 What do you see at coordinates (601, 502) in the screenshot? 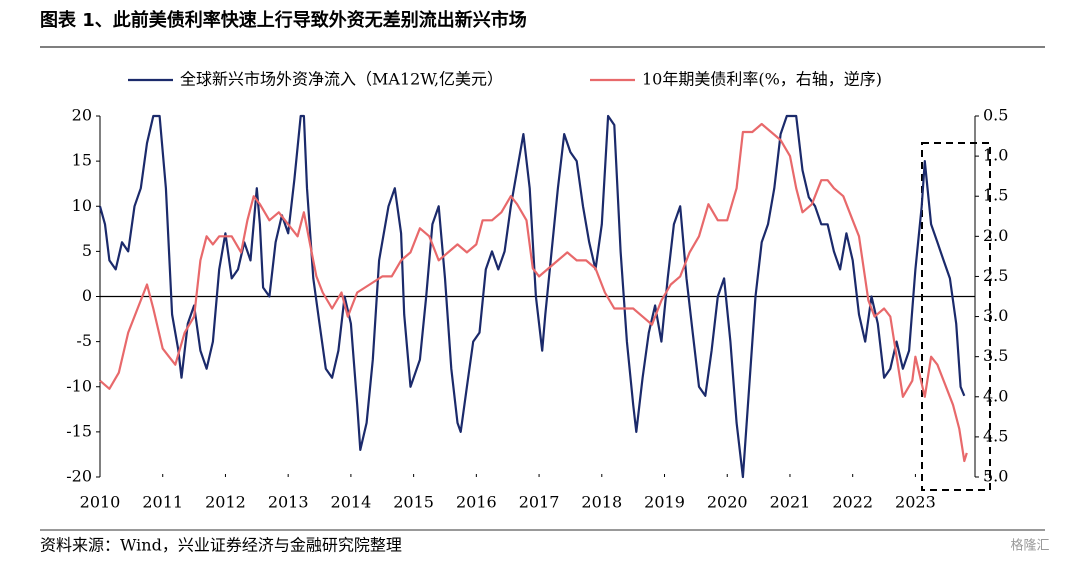
I see `x-tick-label: 2018` at bounding box center [601, 502].